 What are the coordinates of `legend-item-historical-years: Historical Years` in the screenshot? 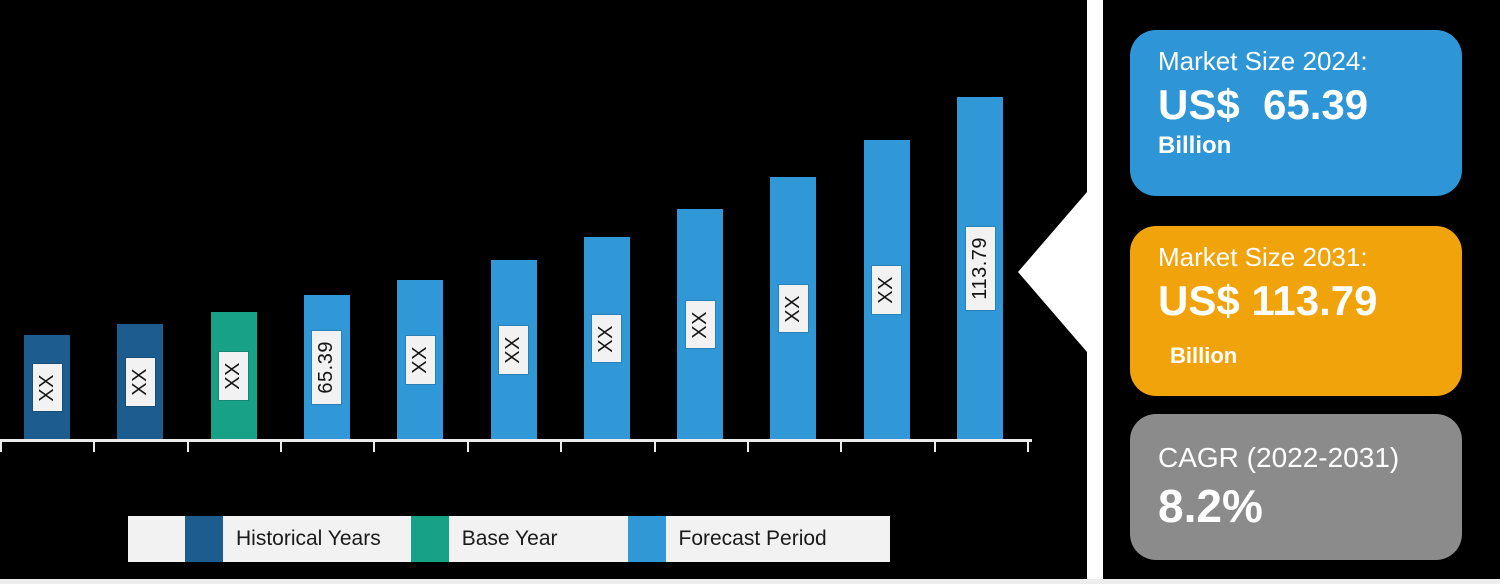 It's located at (283, 539).